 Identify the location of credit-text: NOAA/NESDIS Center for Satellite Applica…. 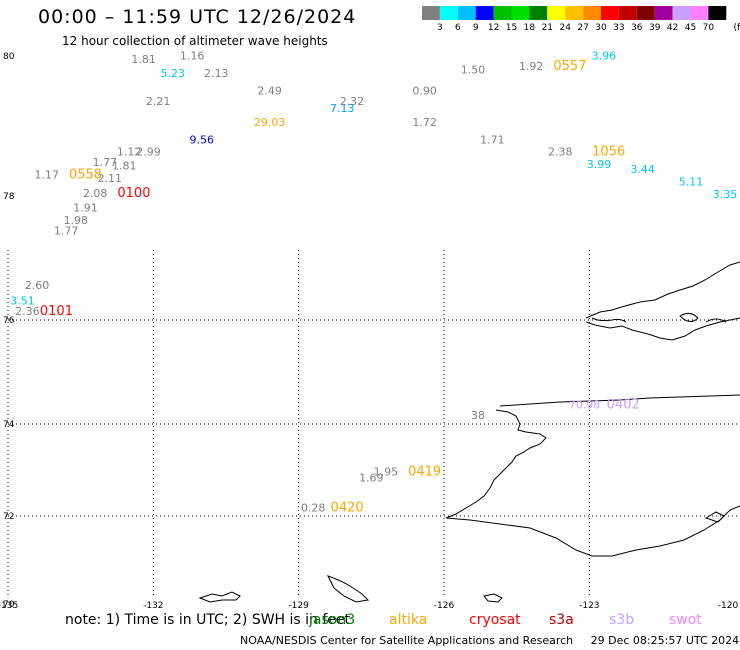
(407, 640).